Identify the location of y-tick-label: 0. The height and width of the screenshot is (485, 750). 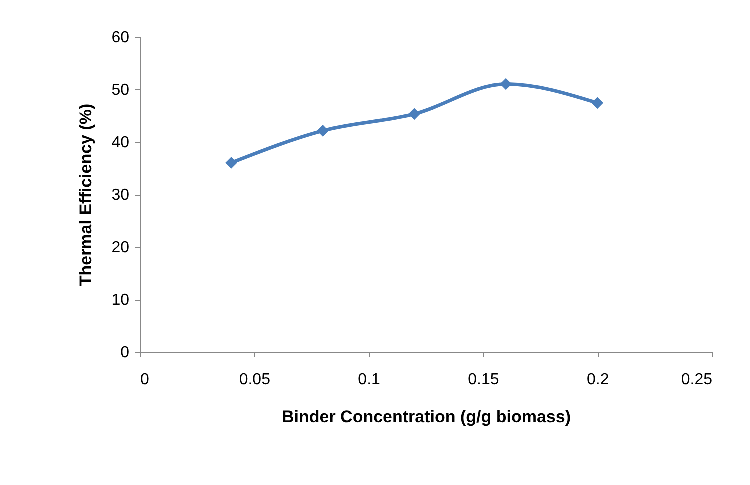
(125, 353).